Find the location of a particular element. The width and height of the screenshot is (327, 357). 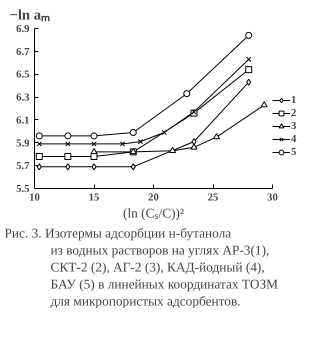

y-tick-label: 6.9 is located at coordinates (23, 29).